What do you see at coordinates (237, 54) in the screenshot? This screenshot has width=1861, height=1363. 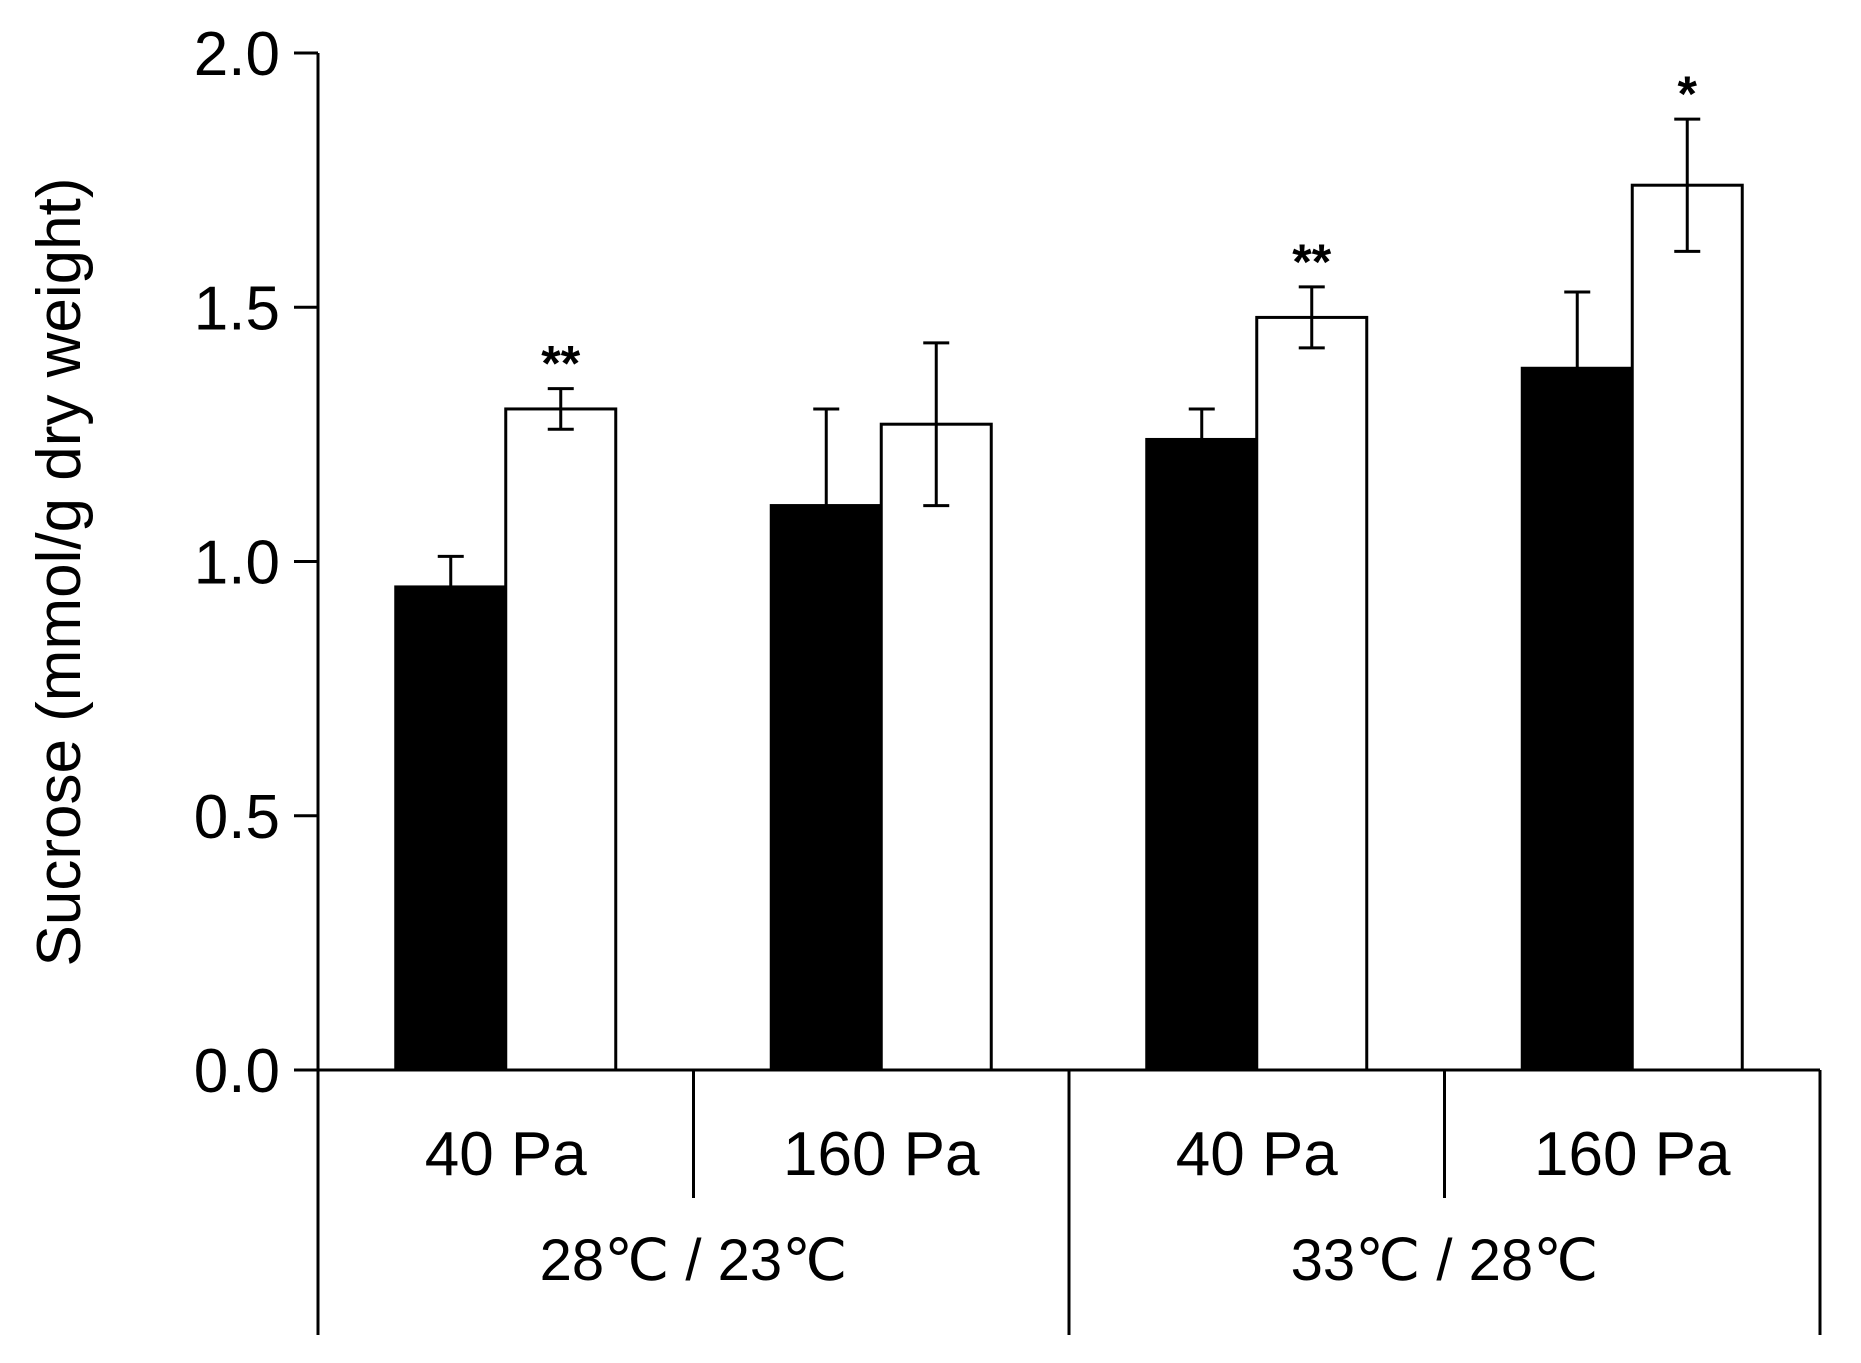 I see `y-tick-label: 2.0` at bounding box center [237, 54].